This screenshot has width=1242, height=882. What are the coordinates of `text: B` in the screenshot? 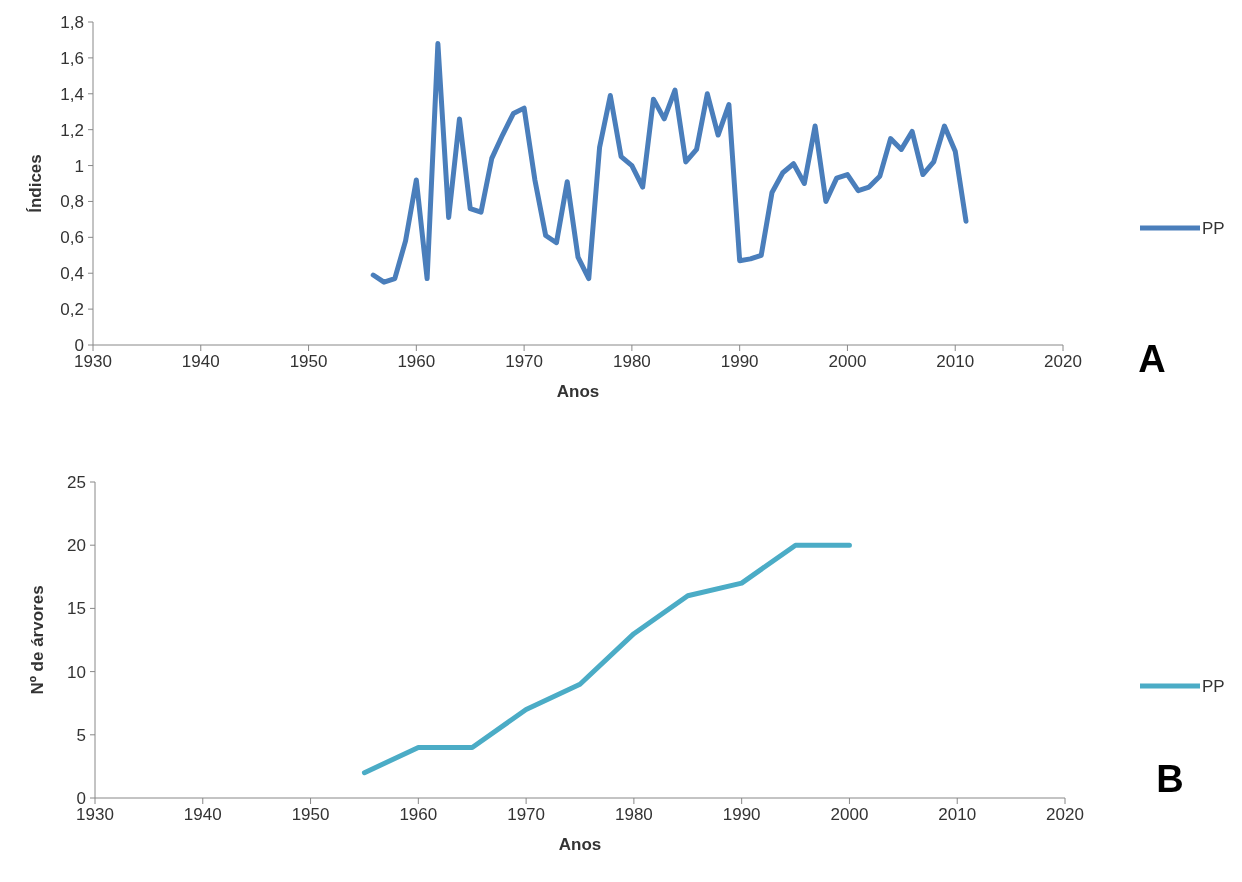 It's located at (1170, 779).